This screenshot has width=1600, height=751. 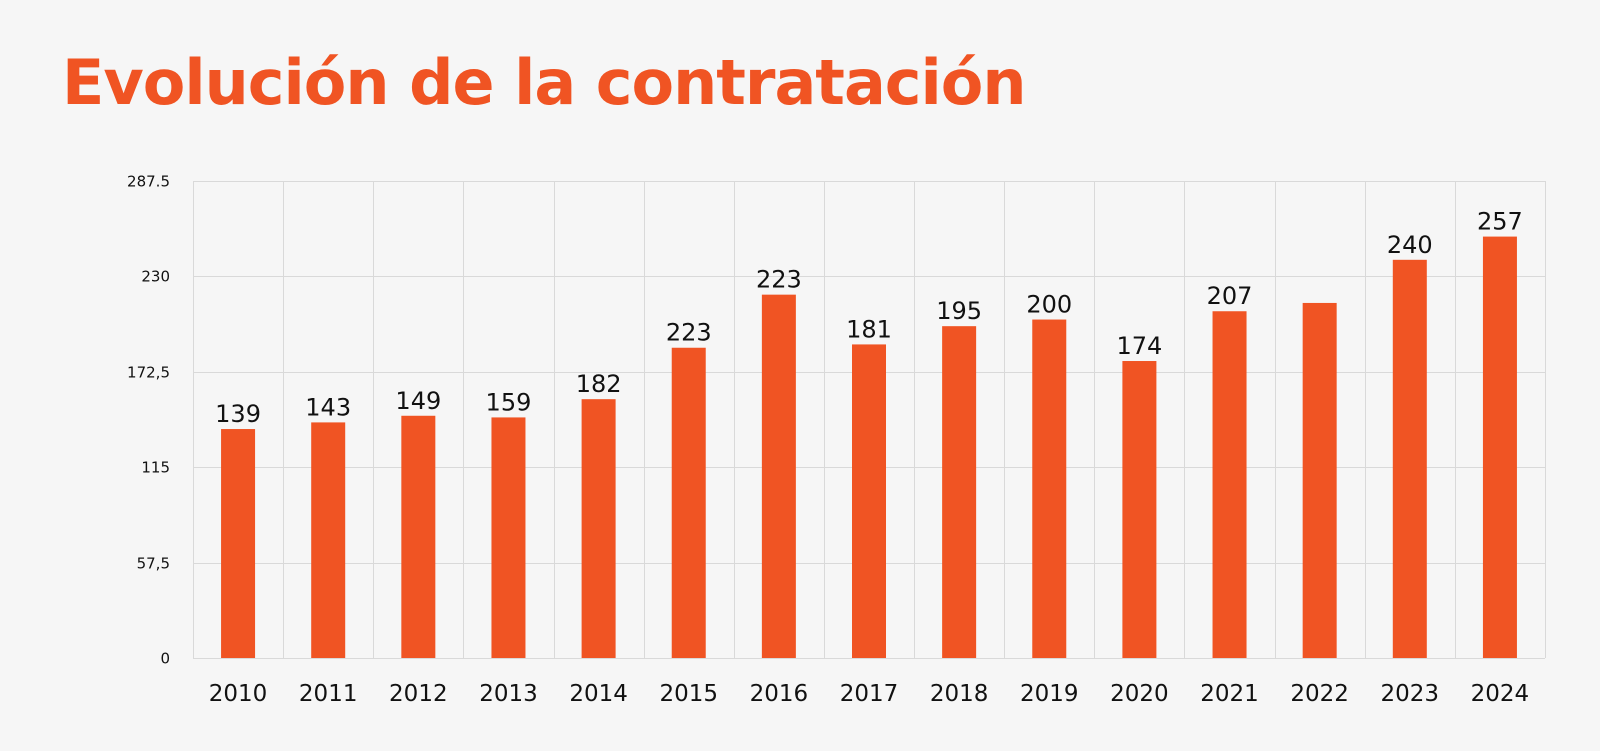 What do you see at coordinates (1410, 694) in the screenshot?
I see `x-tick-label: 2023` at bounding box center [1410, 694].